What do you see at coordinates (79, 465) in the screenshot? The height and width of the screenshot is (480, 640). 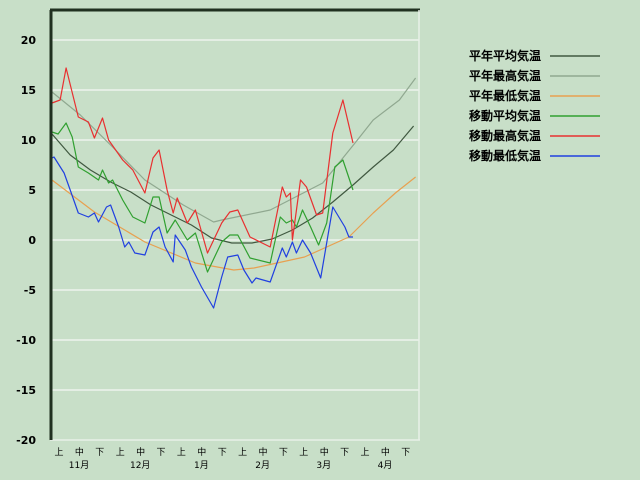 I see `x-month-label: 11月` at bounding box center [79, 465].